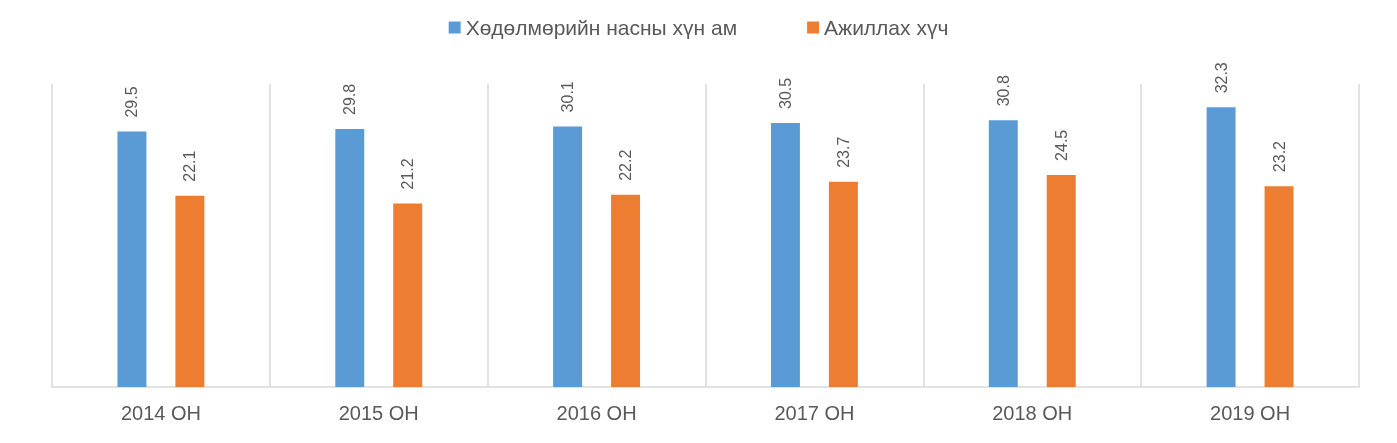  Describe the element at coordinates (1061, 145) in the screenshot. I see `data-label: 24.5` at that location.